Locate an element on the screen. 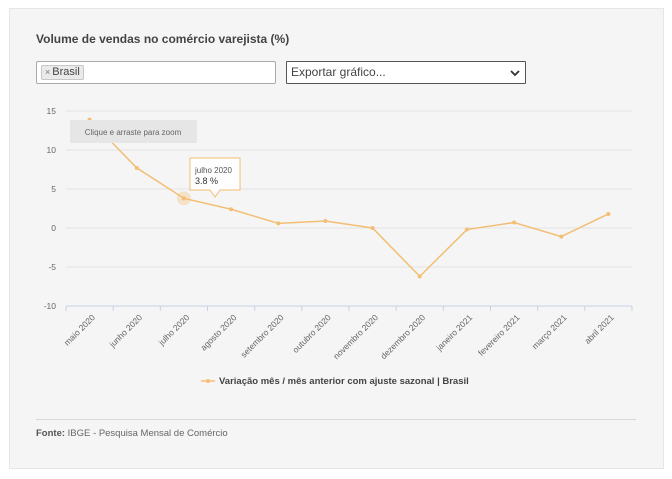 This screenshot has height=479, width=672. source-text: IBGE - Pesquisa Mensal de Comércio is located at coordinates (147, 433).